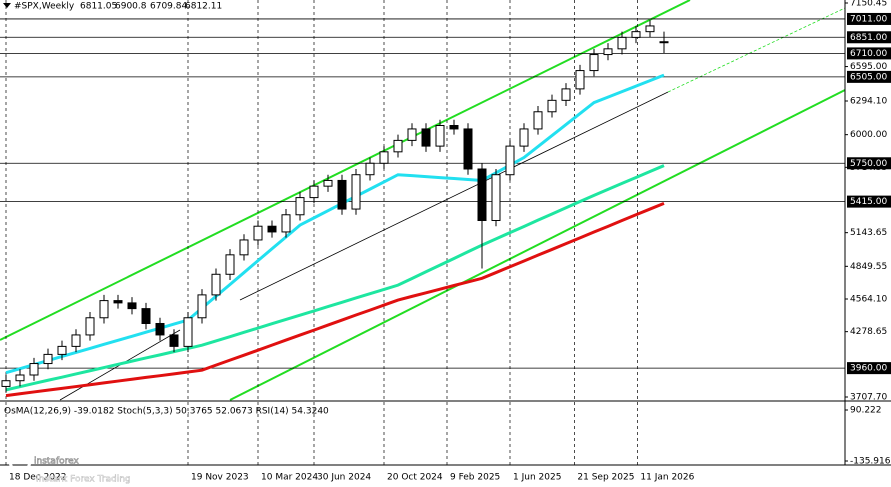 This screenshot has height=487, width=891. What do you see at coordinates (415, 478) in the screenshot?
I see `x-tick-label: 20 Oct 2024` at bounding box center [415, 478].